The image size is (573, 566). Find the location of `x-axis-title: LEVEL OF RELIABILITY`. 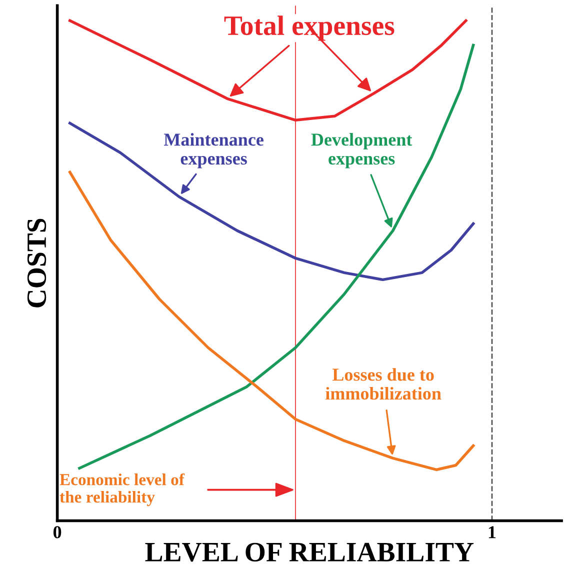

x-axis-title: LEVEL OF RELIABILITY is located at coordinates (309, 552).